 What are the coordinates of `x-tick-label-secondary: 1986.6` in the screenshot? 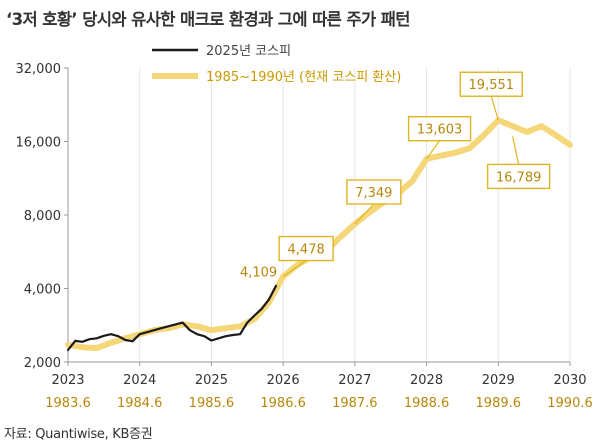 It's located at (283, 403).